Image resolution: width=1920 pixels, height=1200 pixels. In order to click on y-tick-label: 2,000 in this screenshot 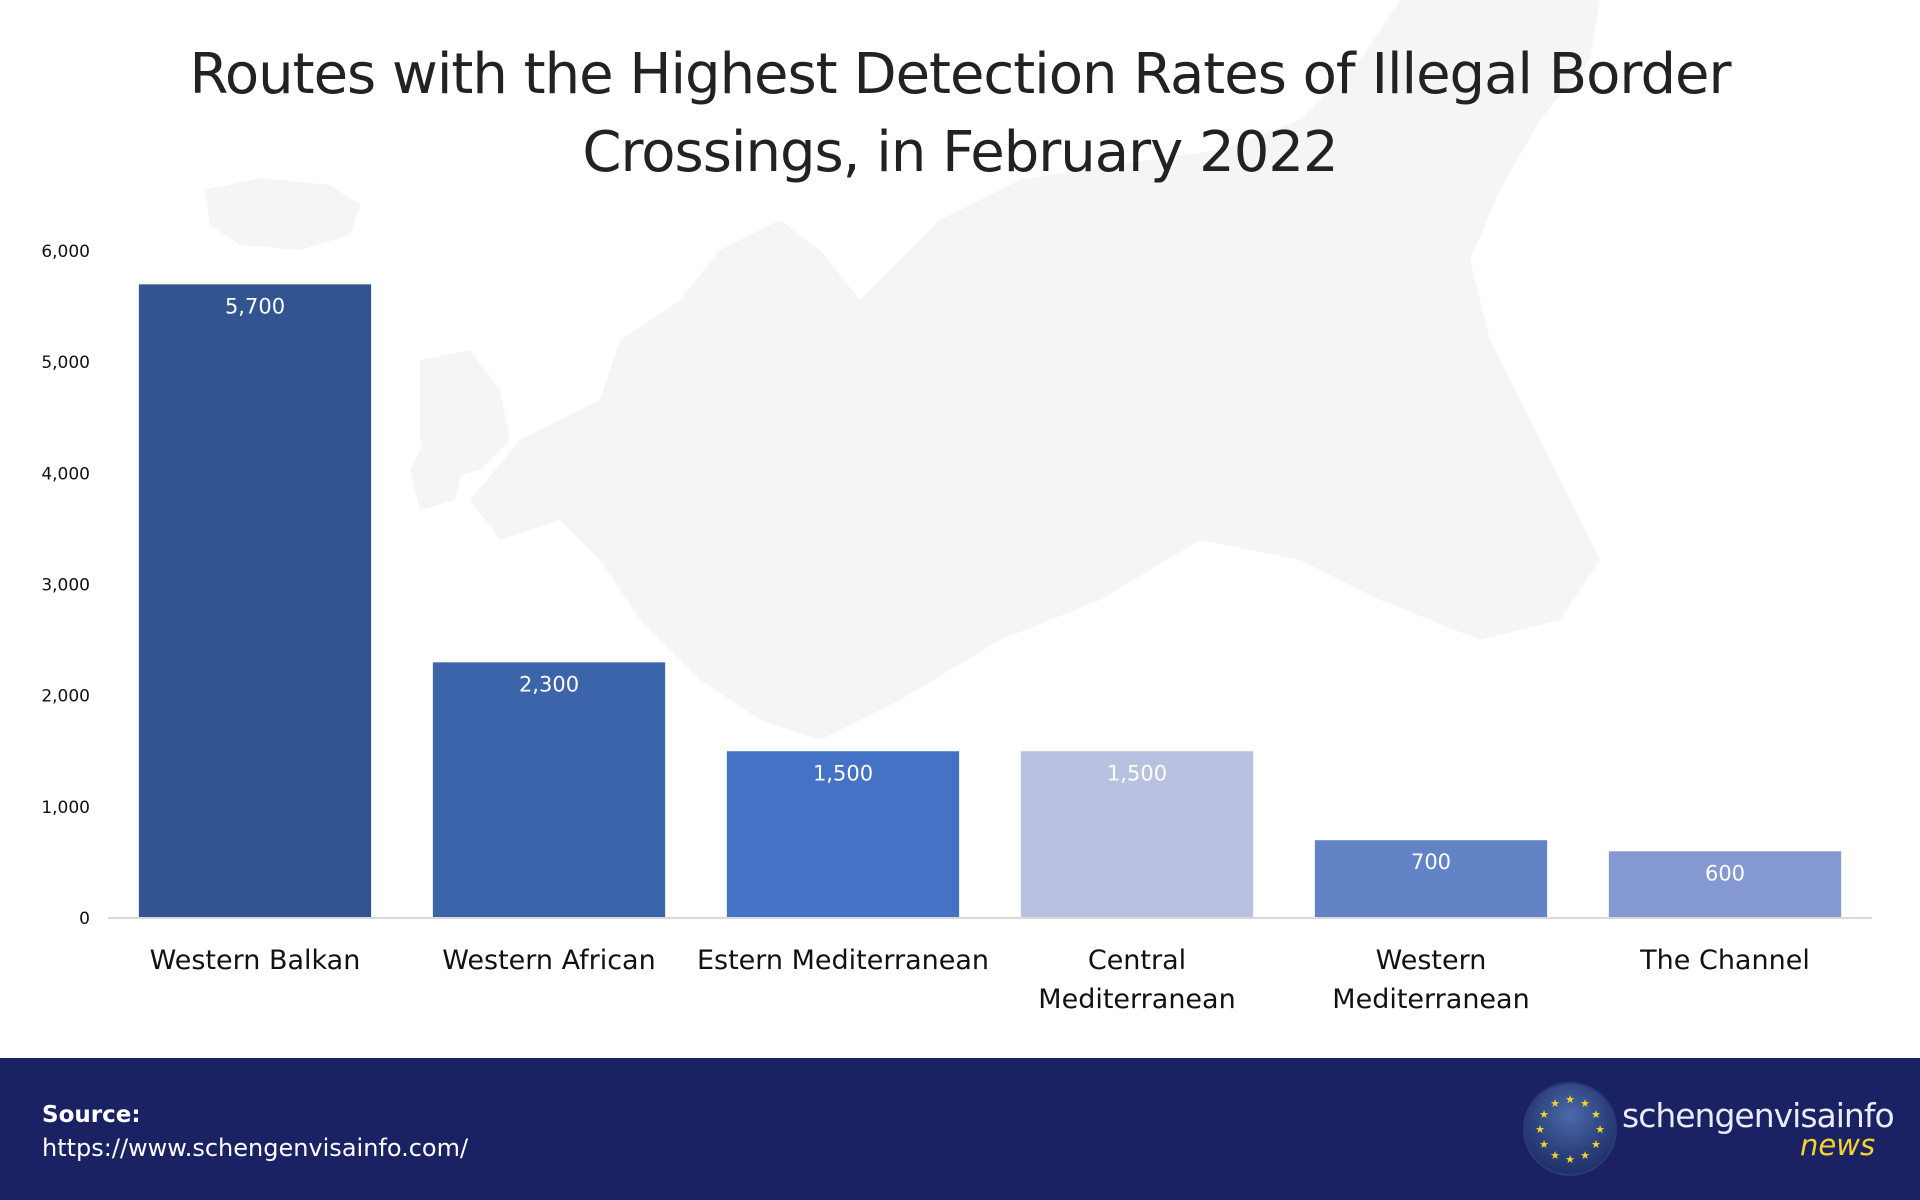, I will do `click(65, 697)`.